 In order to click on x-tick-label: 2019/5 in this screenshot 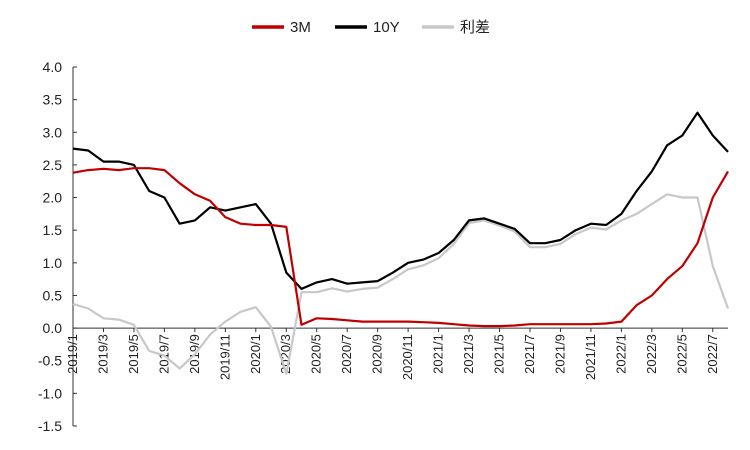, I will do `click(133, 354)`.